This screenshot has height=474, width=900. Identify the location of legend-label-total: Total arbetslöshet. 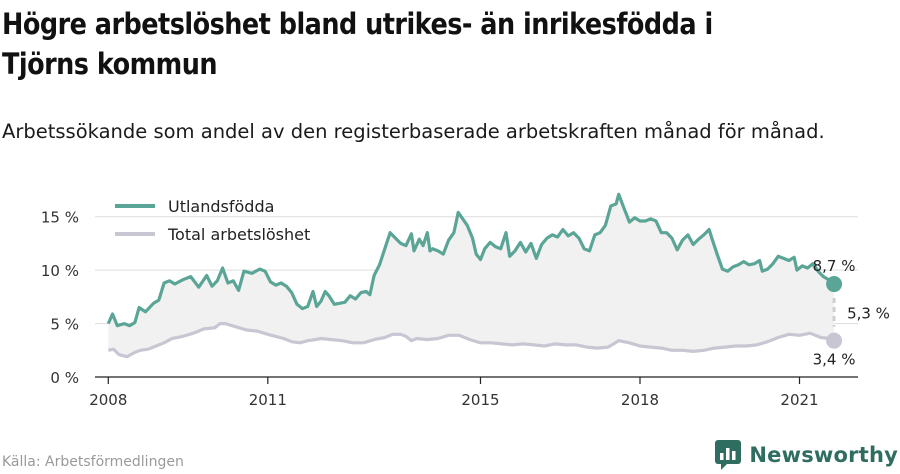
(238, 234).